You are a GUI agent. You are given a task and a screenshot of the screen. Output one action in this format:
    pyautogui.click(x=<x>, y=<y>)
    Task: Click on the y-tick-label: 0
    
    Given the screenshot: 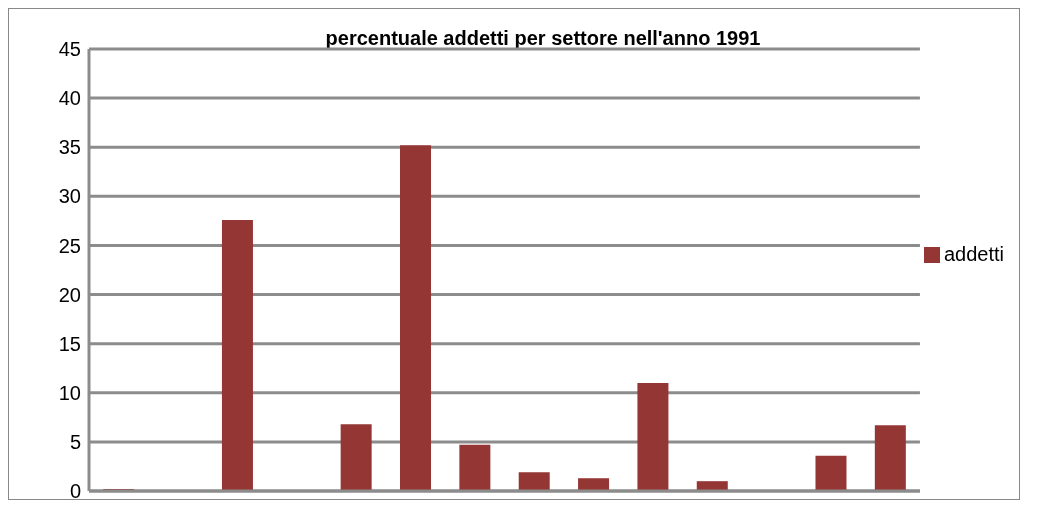 What is the action you would take?
    pyautogui.click(x=75, y=491)
    